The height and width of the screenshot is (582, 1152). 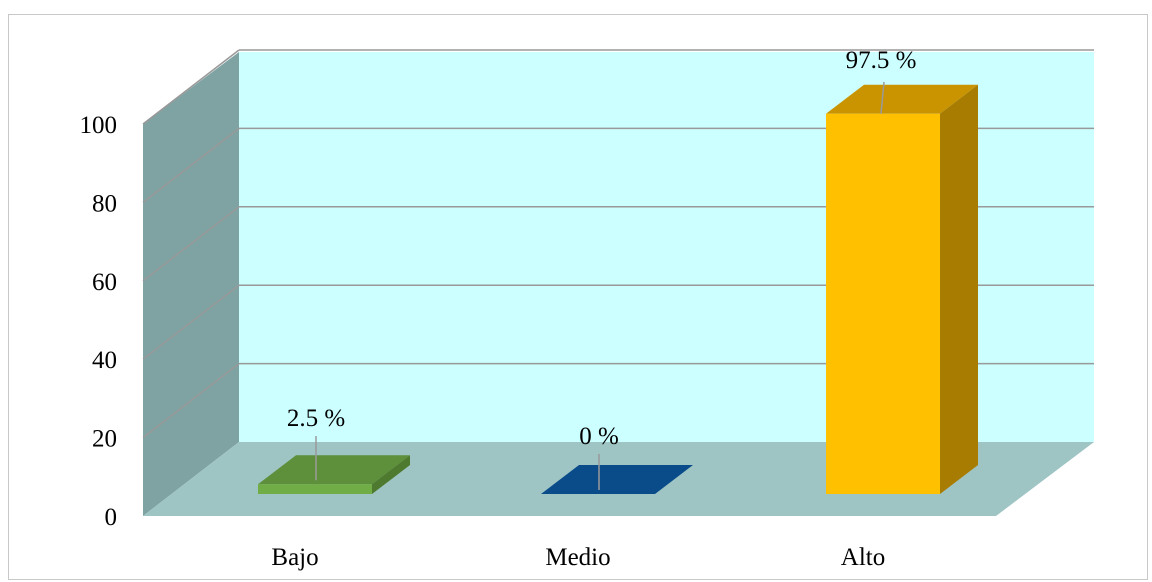 I want to click on data-label-leader, so click(x=882, y=97).